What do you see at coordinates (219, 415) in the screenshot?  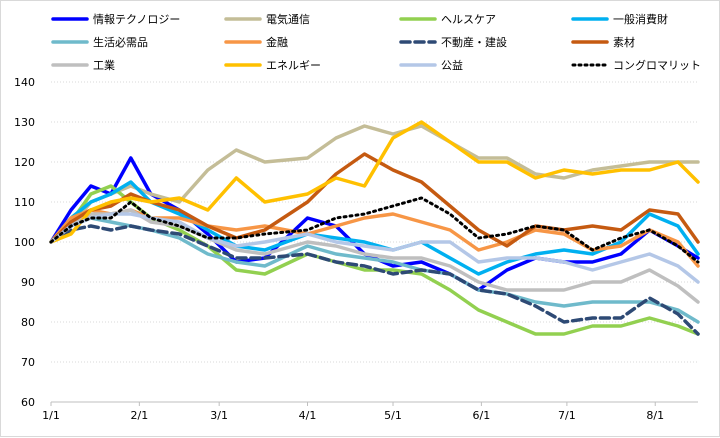 I see `x-tick-label: 3/1` at bounding box center [219, 415].